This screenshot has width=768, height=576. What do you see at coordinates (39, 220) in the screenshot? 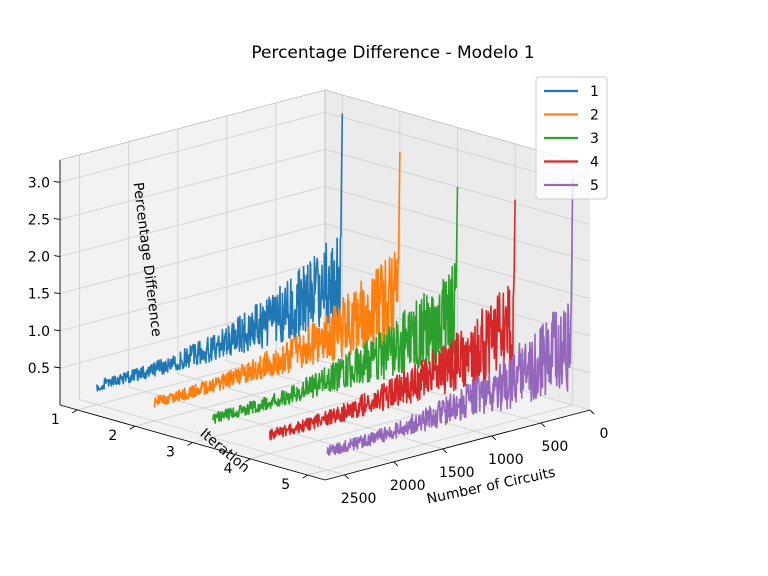
I see `z-tick-label: 2.5` at bounding box center [39, 220].